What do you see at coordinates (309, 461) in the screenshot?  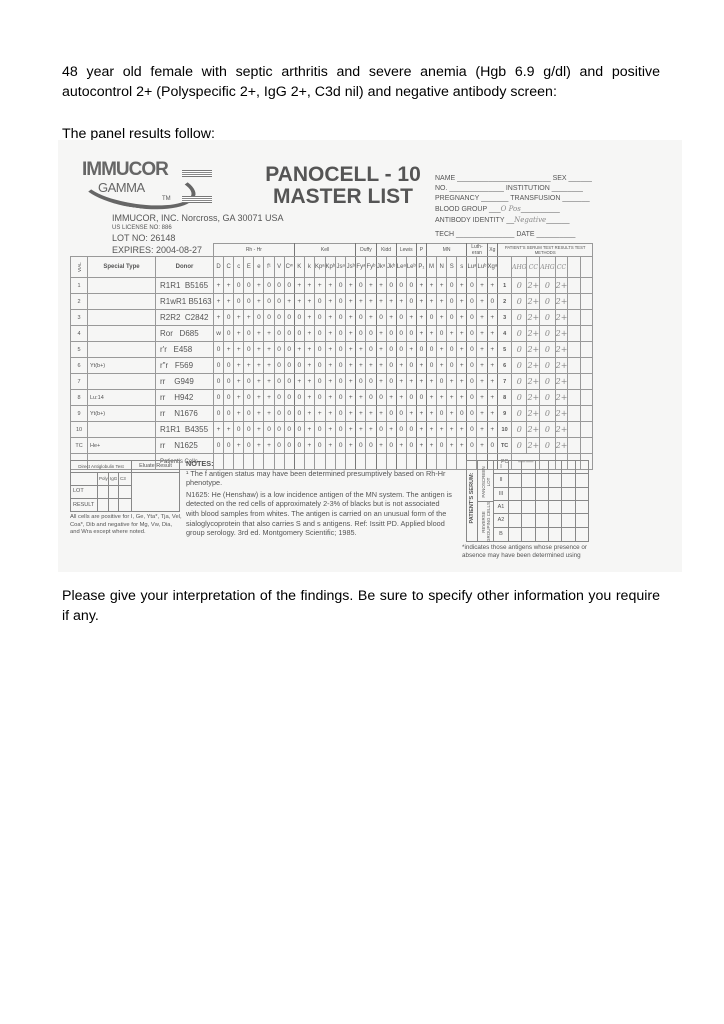 I see `patient-cell-antigen` at bounding box center [309, 461].